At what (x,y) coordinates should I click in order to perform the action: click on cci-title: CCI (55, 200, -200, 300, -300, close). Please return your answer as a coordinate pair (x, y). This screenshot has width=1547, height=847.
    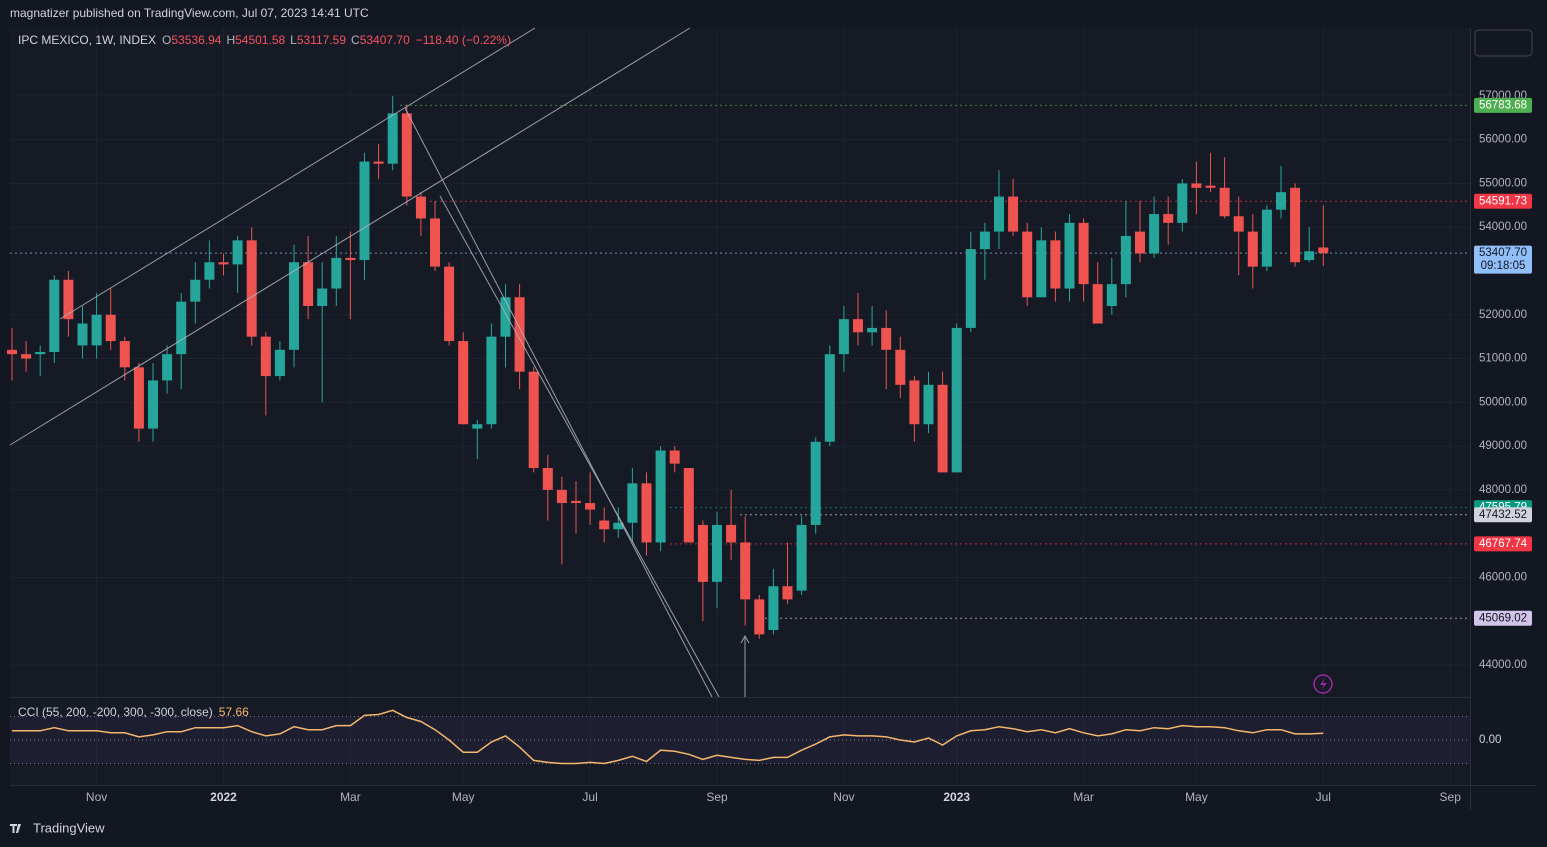
    Looking at the image, I should click on (115, 712).